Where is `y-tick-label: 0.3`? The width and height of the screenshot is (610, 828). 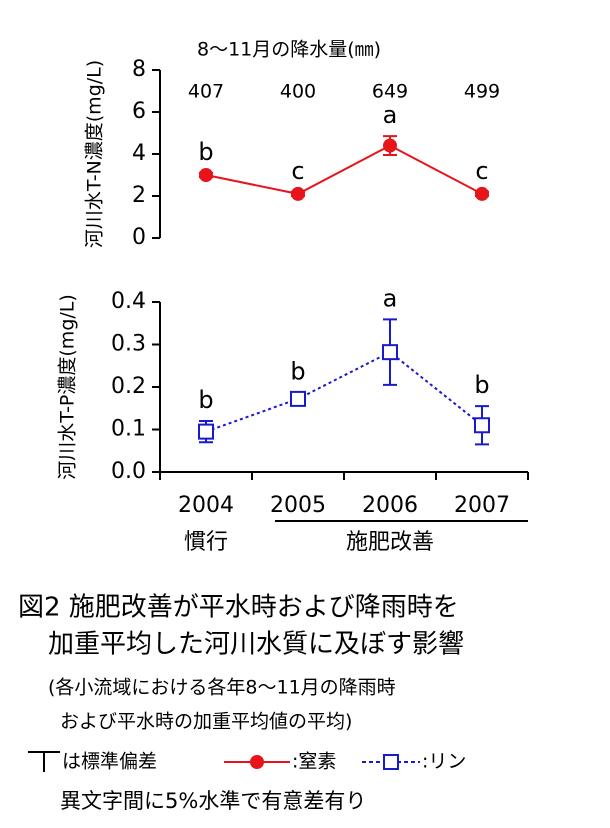
y-tick-label: 0.3 is located at coordinates (128, 344).